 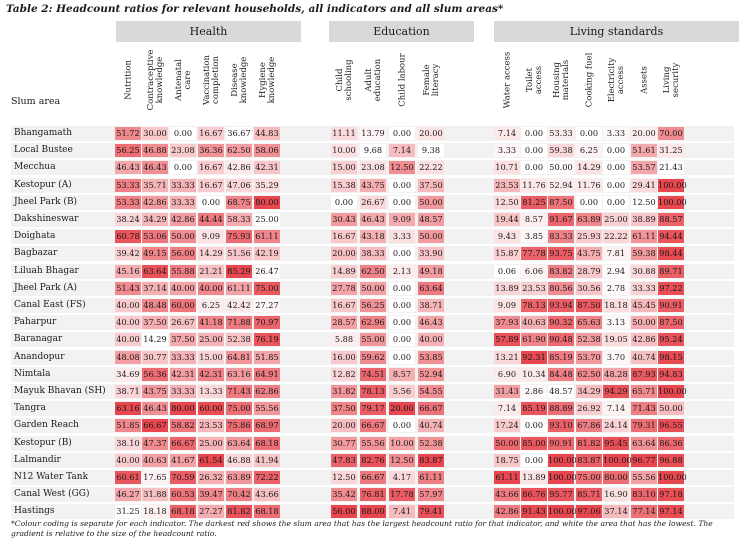 What do you see at coordinates (373, 202) in the screenshot?
I see `table-cell: 26.67` at bounding box center [373, 202].